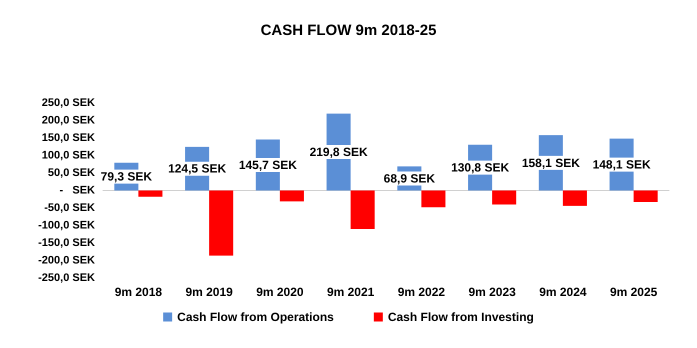  I want to click on legend-label: Cash Flow from Investing, so click(461, 317).